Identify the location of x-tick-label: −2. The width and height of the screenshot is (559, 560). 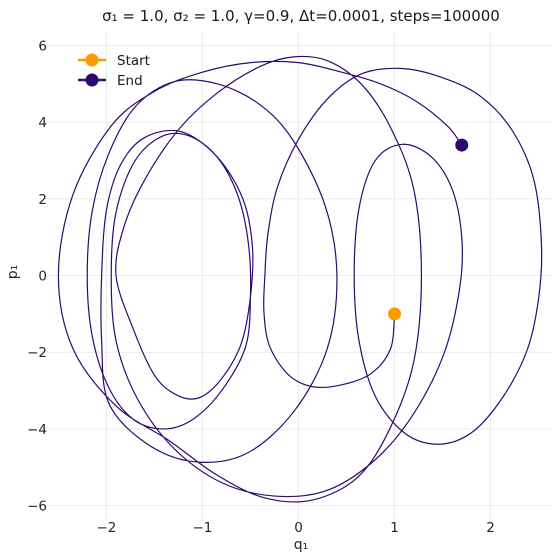
(106, 528).